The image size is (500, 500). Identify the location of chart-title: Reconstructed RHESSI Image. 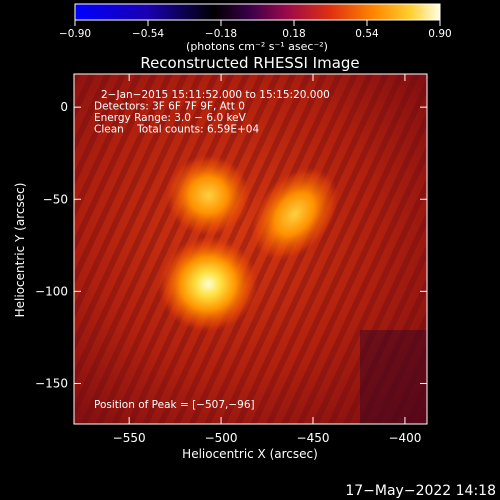
(249, 63).